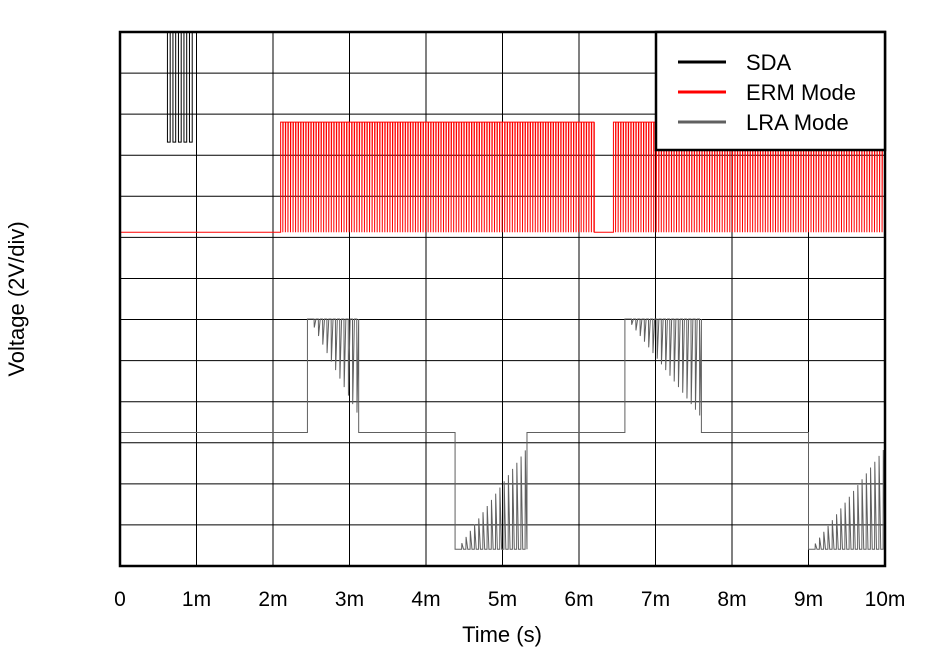  What do you see at coordinates (769, 62) in the screenshot?
I see `legend-label-sda: SDA` at bounding box center [769, 62].